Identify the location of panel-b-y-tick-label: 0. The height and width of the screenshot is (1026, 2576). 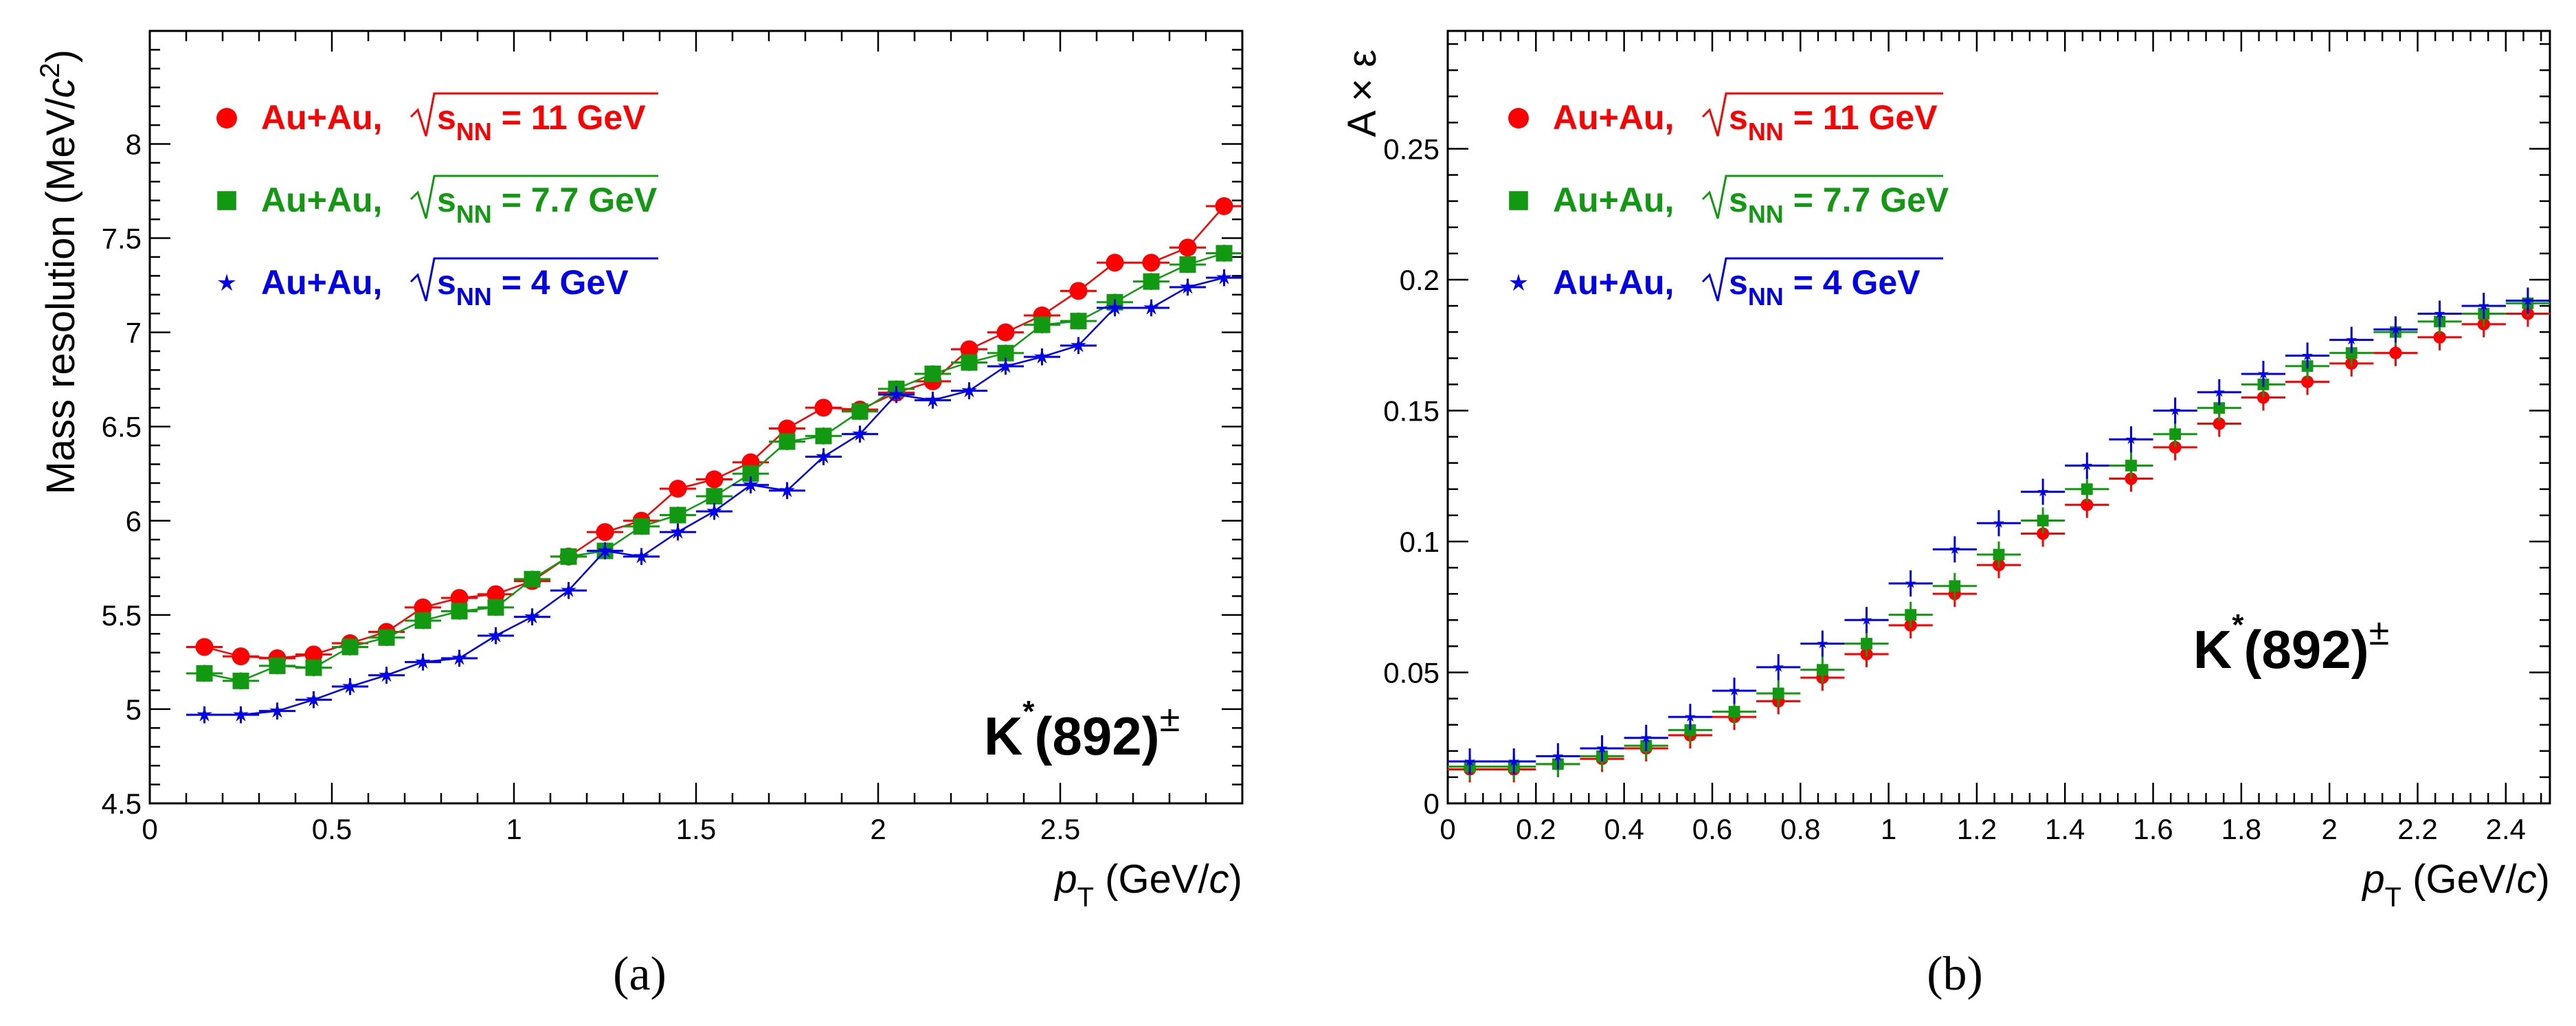
(1432, 804).